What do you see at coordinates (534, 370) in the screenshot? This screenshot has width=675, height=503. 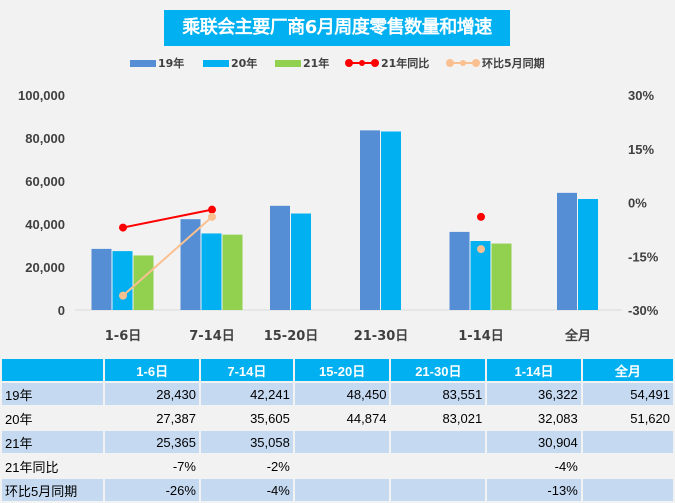 I see `table-header-cell: 1-14日` at bounding box center [534, 370].